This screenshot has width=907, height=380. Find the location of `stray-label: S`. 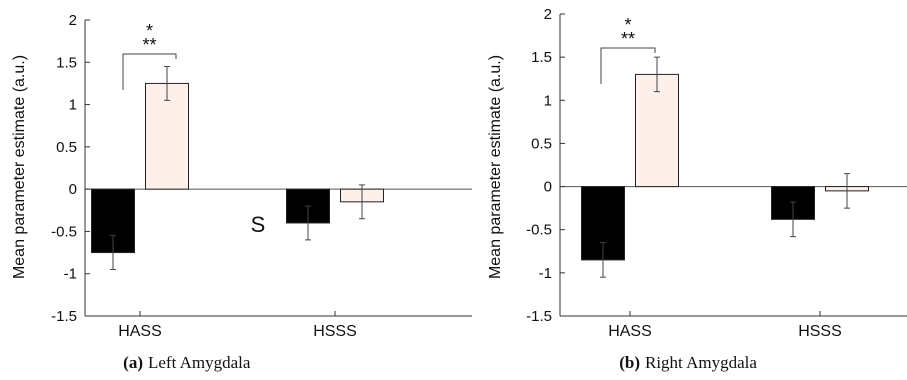

stray-label: S is located at coordinates (258, 224).